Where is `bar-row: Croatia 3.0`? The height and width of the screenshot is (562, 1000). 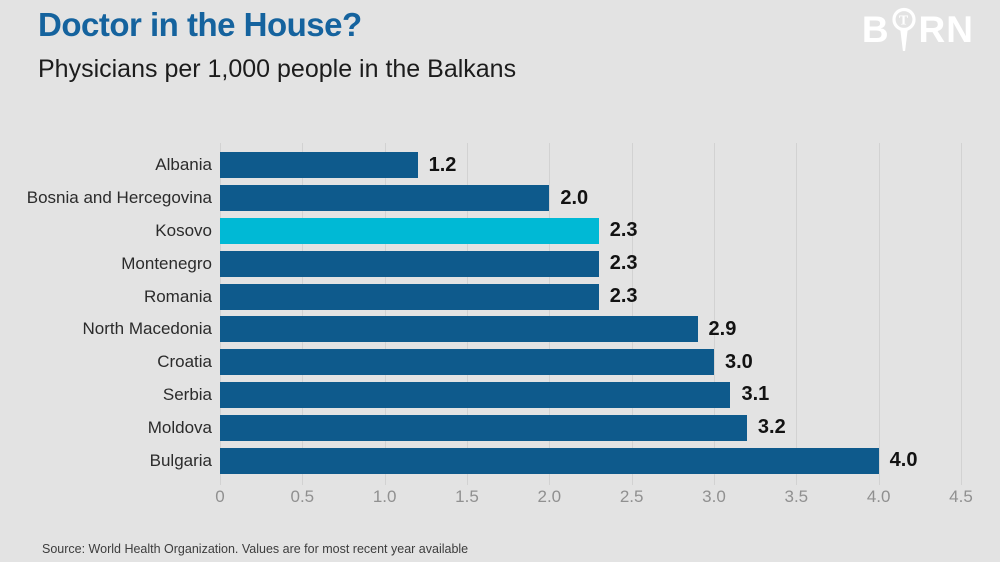
bar-row: Croatia 3.0 is located at coordinates (500, 362).